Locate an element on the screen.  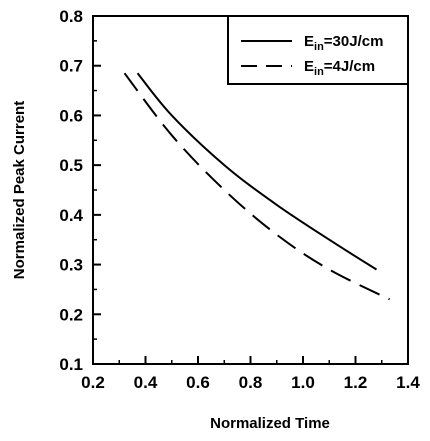
x-tick-label: 0.2 is located at coordinates (93, 382).